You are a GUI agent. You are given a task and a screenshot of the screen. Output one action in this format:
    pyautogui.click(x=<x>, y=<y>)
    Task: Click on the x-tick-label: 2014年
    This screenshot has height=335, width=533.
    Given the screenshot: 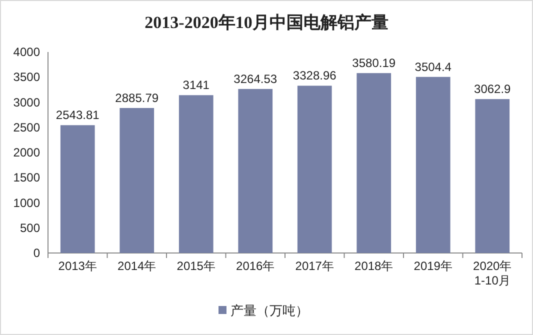 What is the action you would take?
    pyautogui.click(x=137, y=266)
    